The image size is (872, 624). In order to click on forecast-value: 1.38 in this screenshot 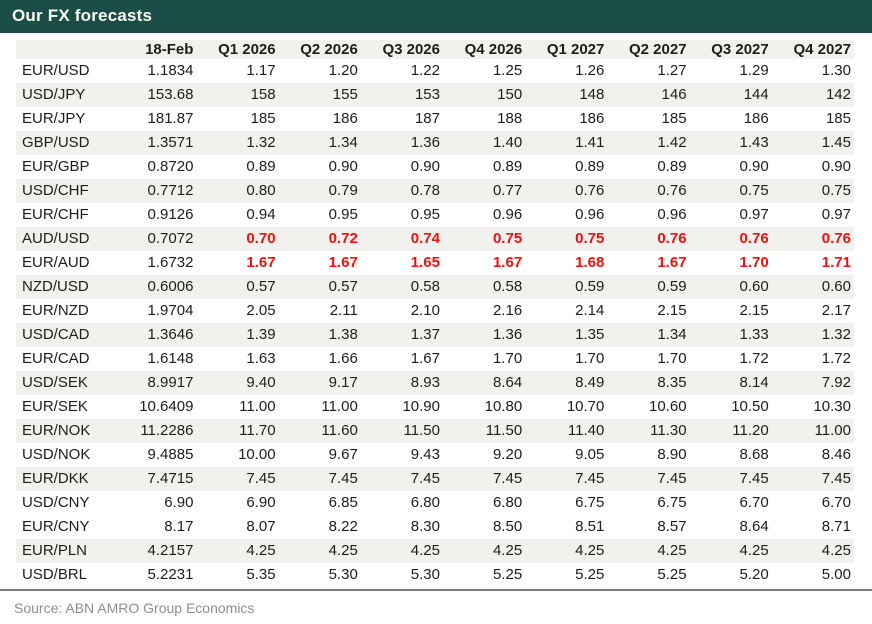, I will do `click(319, 335)`.